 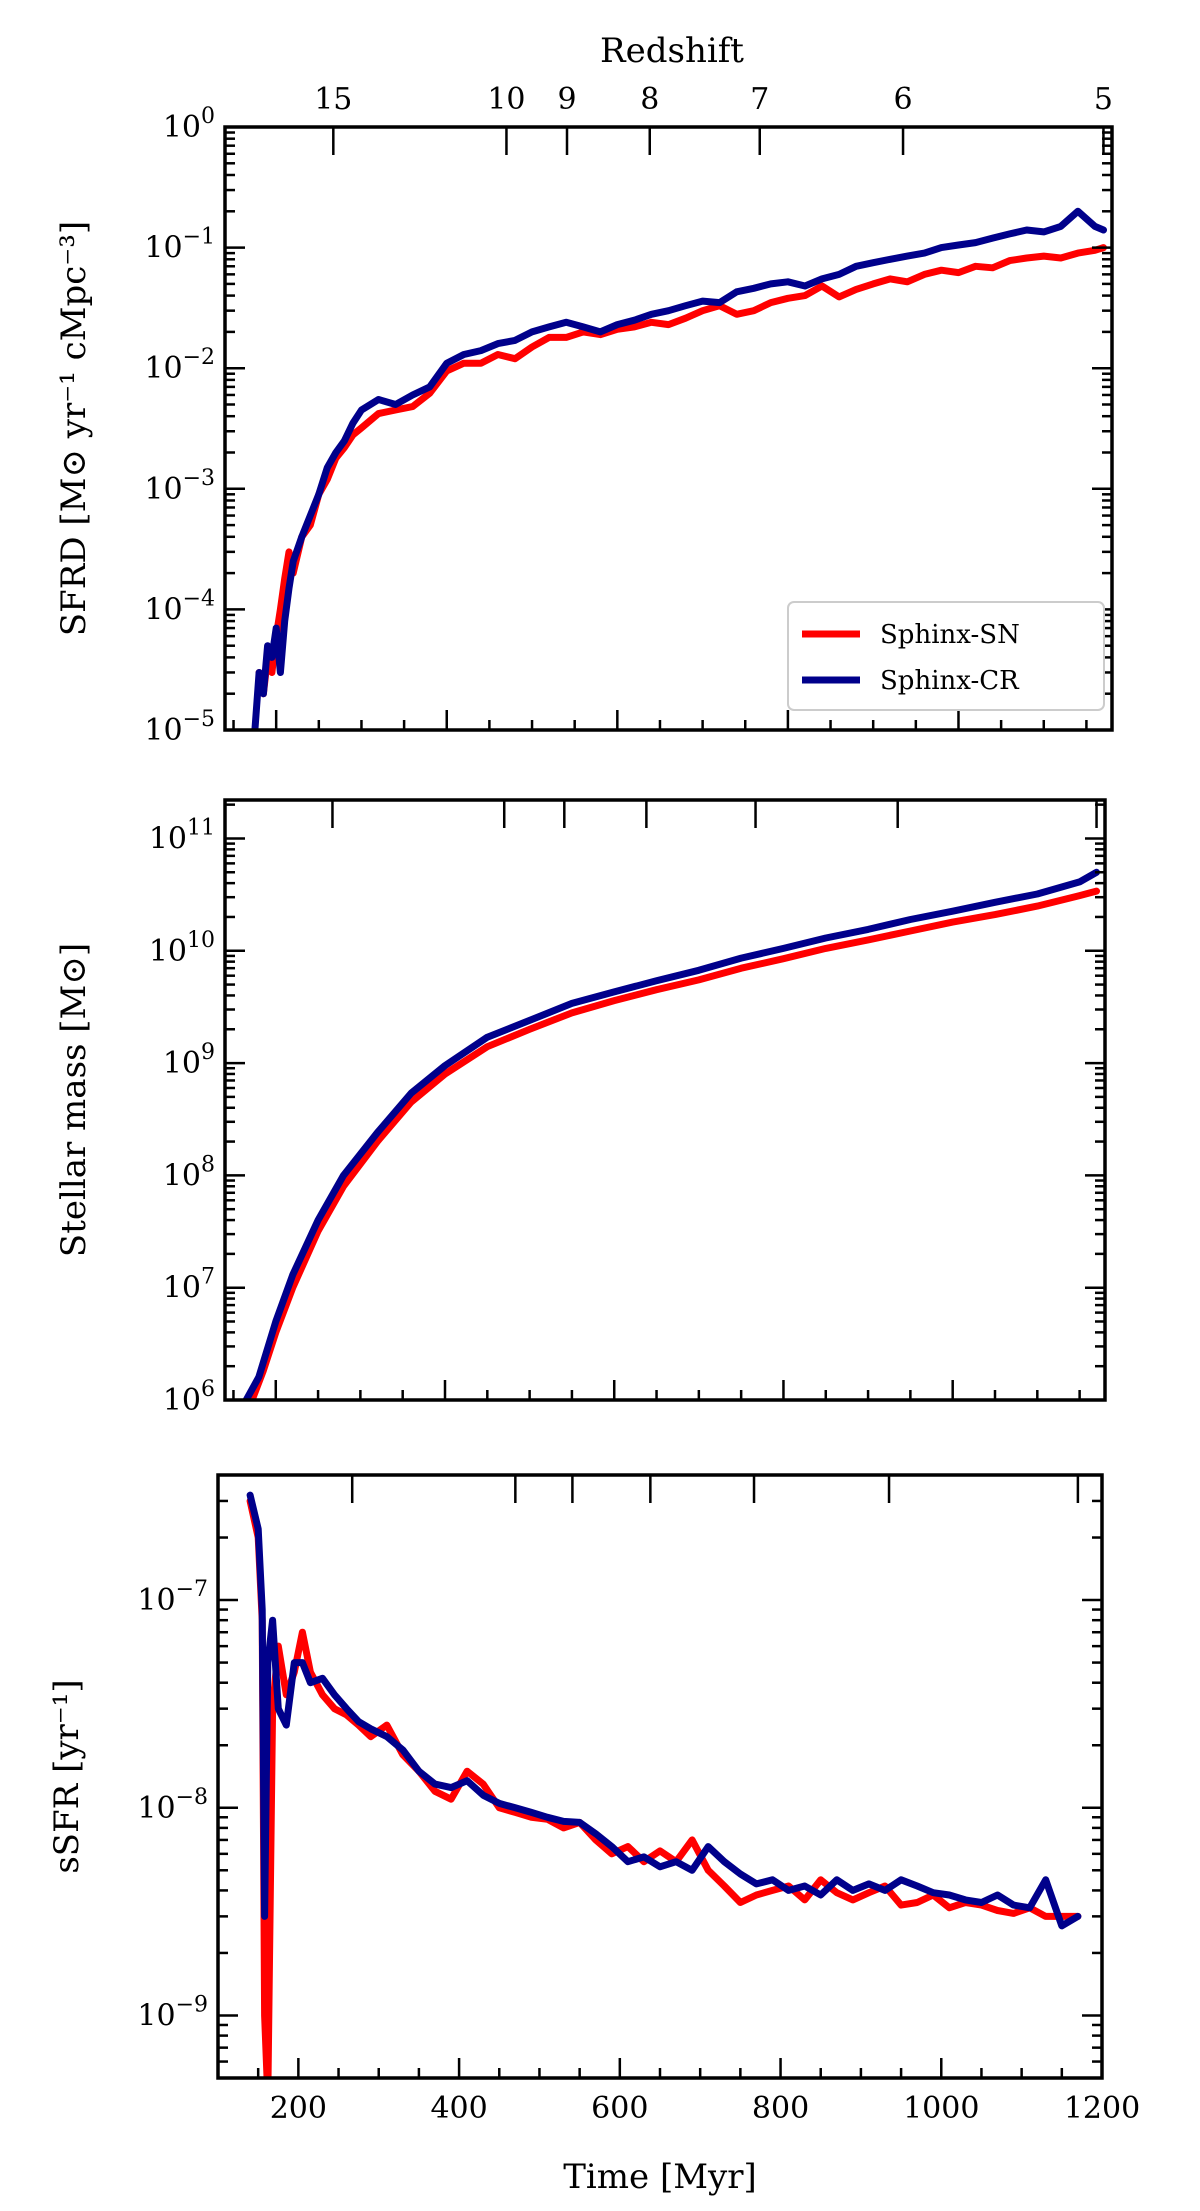 I want to click on redshift-tick-label: 8, so click(x=649, y=99).